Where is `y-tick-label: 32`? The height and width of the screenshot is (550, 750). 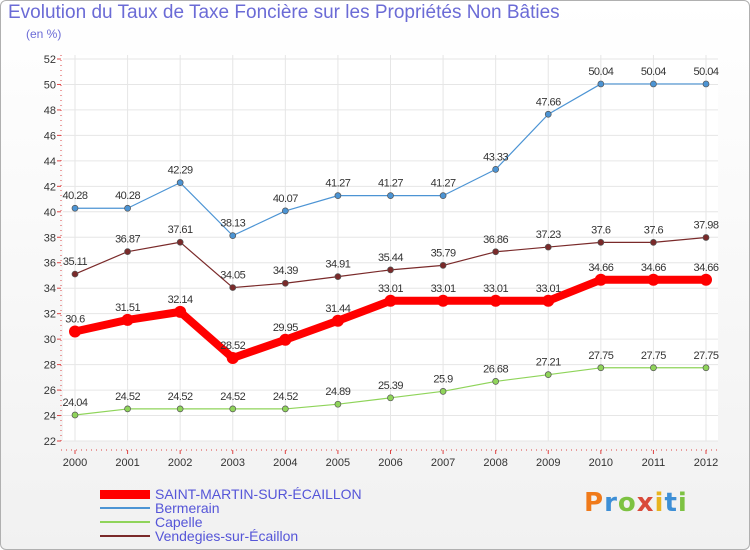
y-tick-label: 32 is located at coordinates (50, 315).